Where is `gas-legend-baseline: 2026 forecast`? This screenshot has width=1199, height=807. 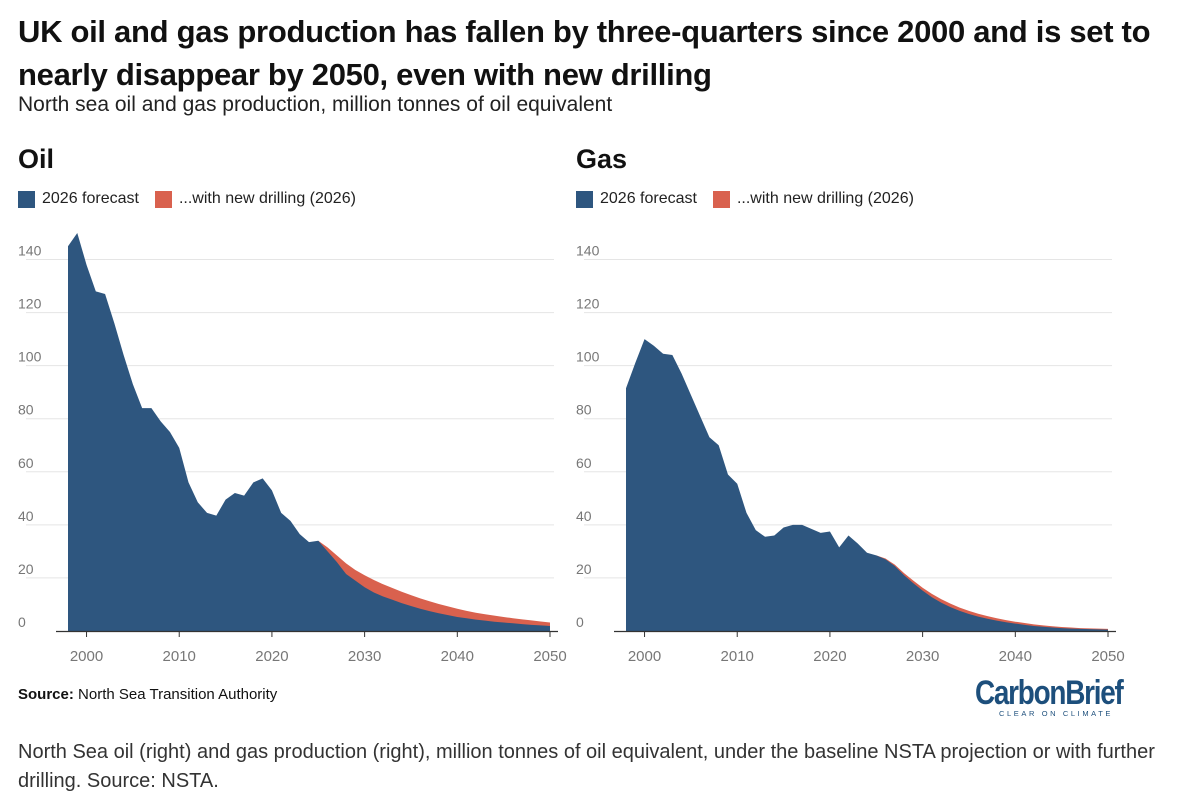 gas-legend-baseline: 2026 forecast is located at coordinates (636, 199).